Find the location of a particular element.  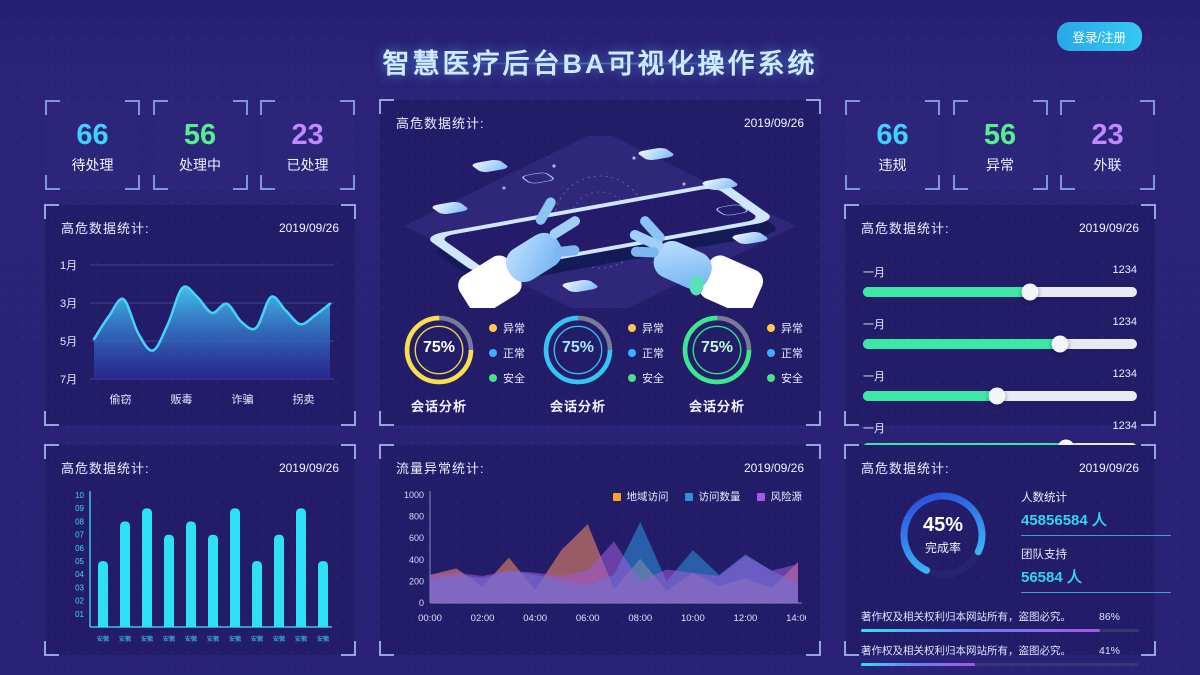

title-underline-glow is located at coordinates (600, 63).